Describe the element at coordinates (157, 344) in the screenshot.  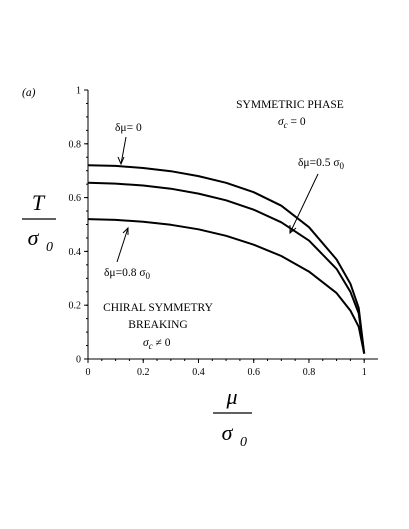
I see `chiral-breaking-sigma: σc ≠ 0` at that location.